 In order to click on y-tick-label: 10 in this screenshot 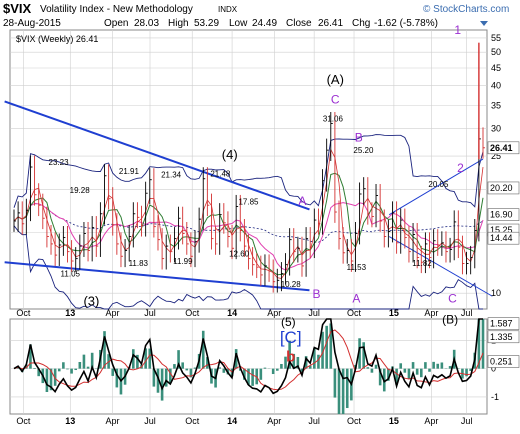, I will do `click(496, 293)`.